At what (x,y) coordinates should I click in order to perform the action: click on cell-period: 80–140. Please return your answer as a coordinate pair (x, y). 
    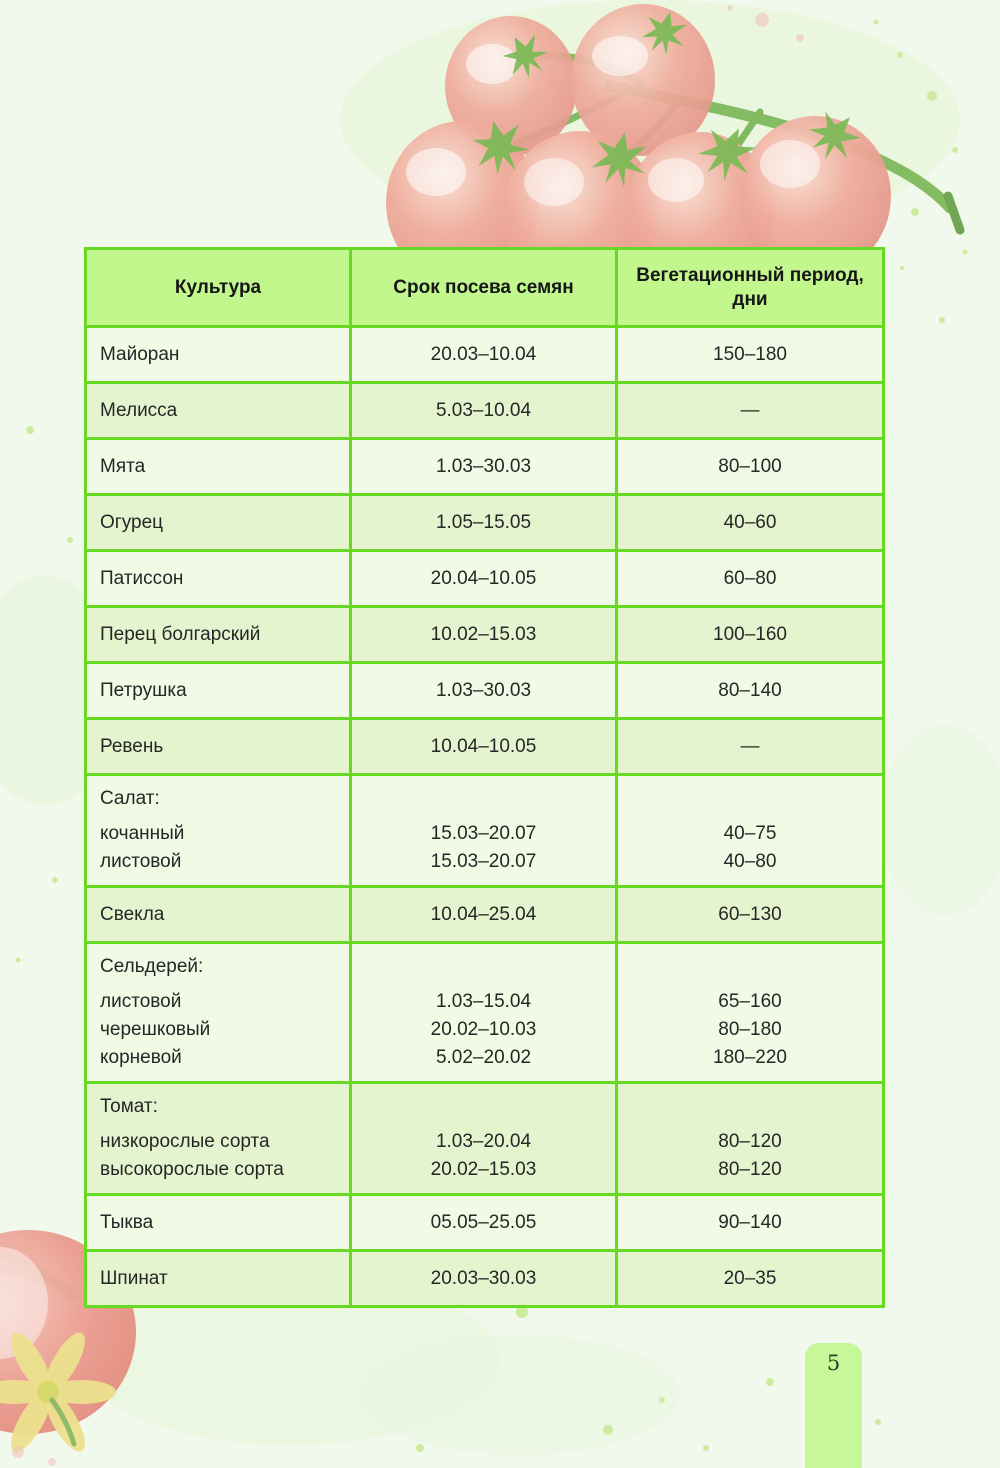
    Looking at the image, I should click on (748, 690).